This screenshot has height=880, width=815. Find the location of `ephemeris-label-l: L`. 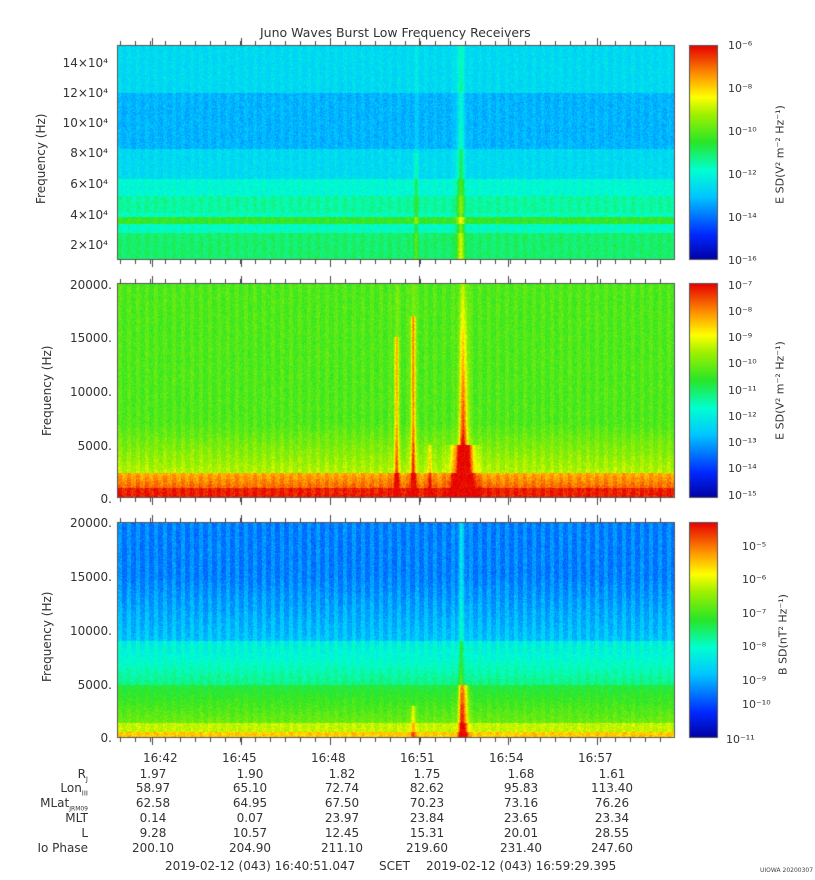

ephemeris-label-l: L is located at coordinates (84, 833).